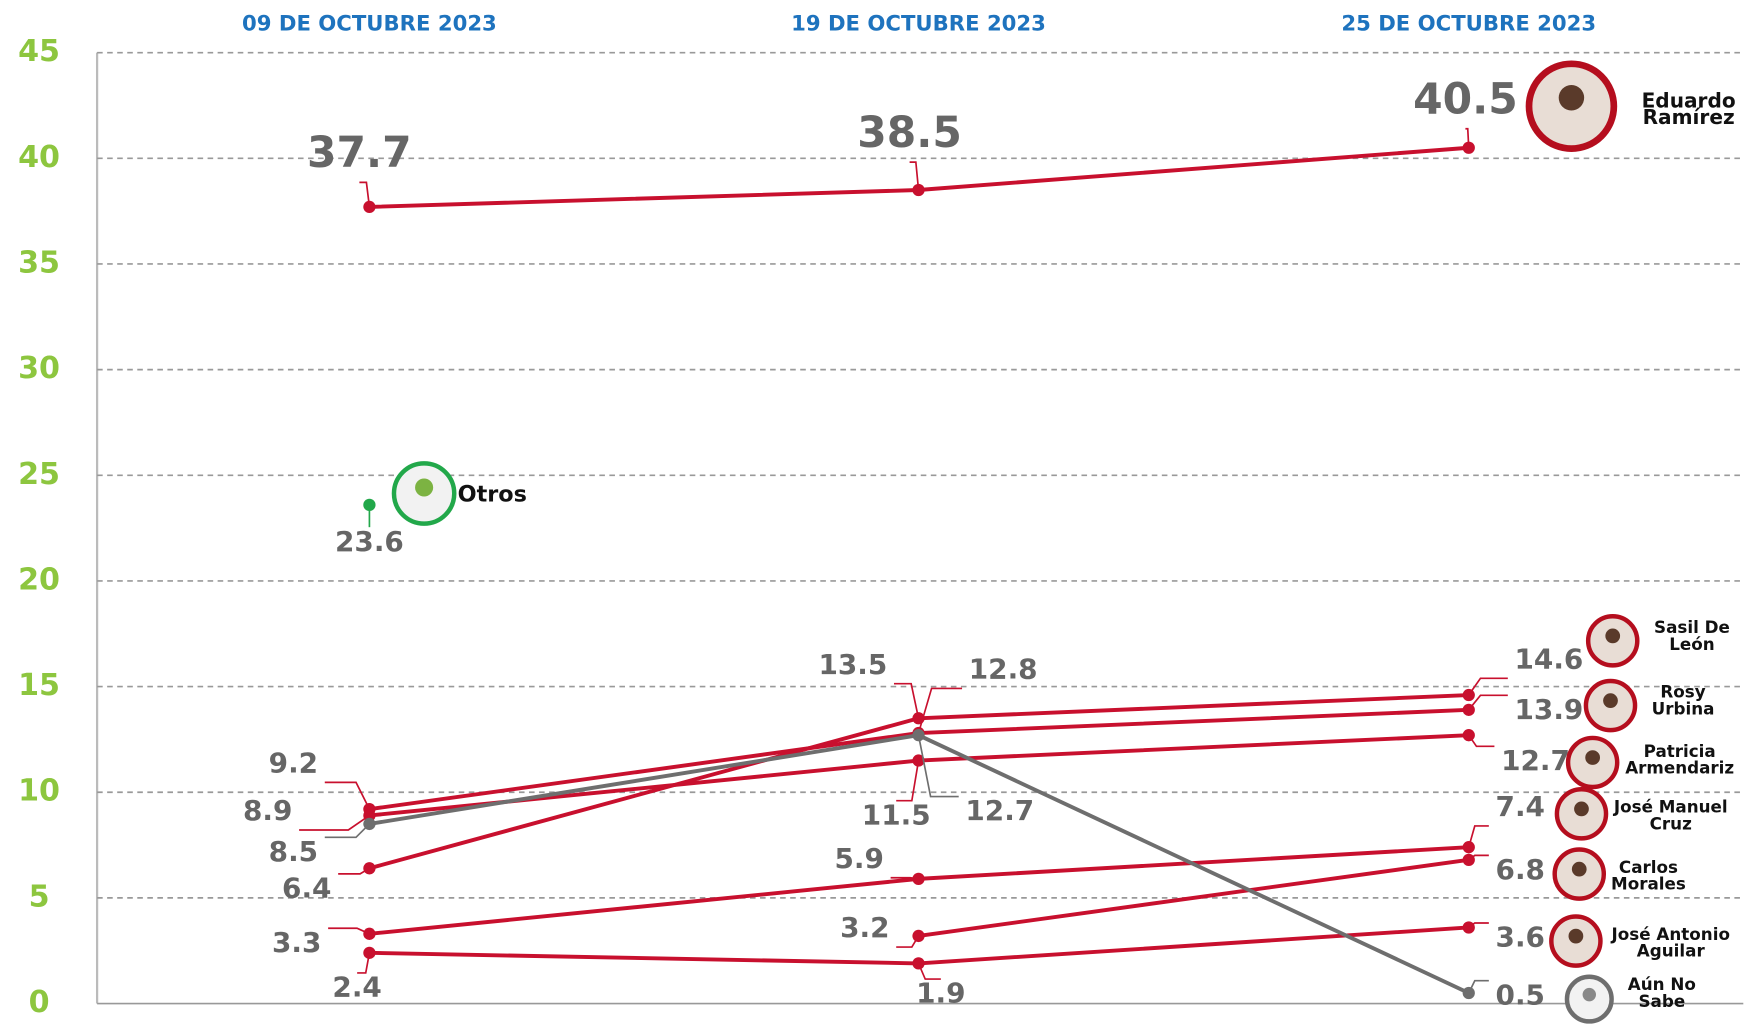 The width and height of the screenshot is (1750, 1035). Describe the element at coordinates (293, 763) in the screenshot. I see `value-label: 9.2` at that location.